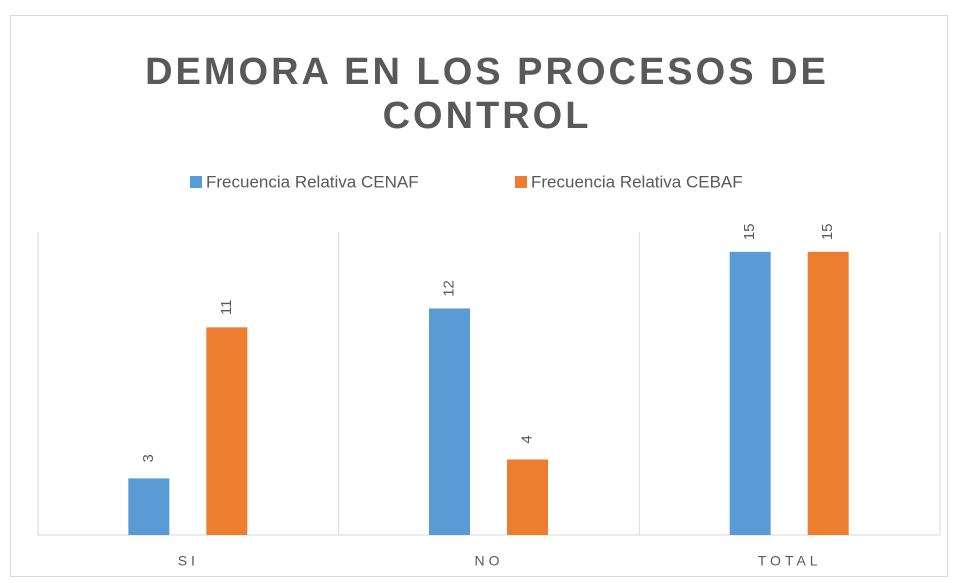 The image size is (957, 583). I want to click on x-tick-label: NO, so click(489, 561).